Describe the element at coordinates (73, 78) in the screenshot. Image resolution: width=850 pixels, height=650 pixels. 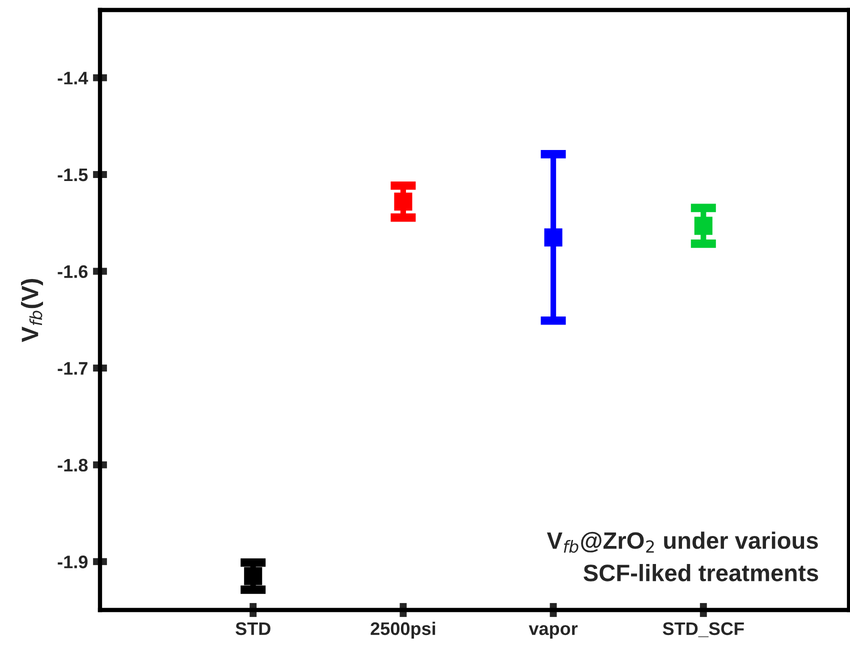
I see `y-tick-label: -1.4` at that location.